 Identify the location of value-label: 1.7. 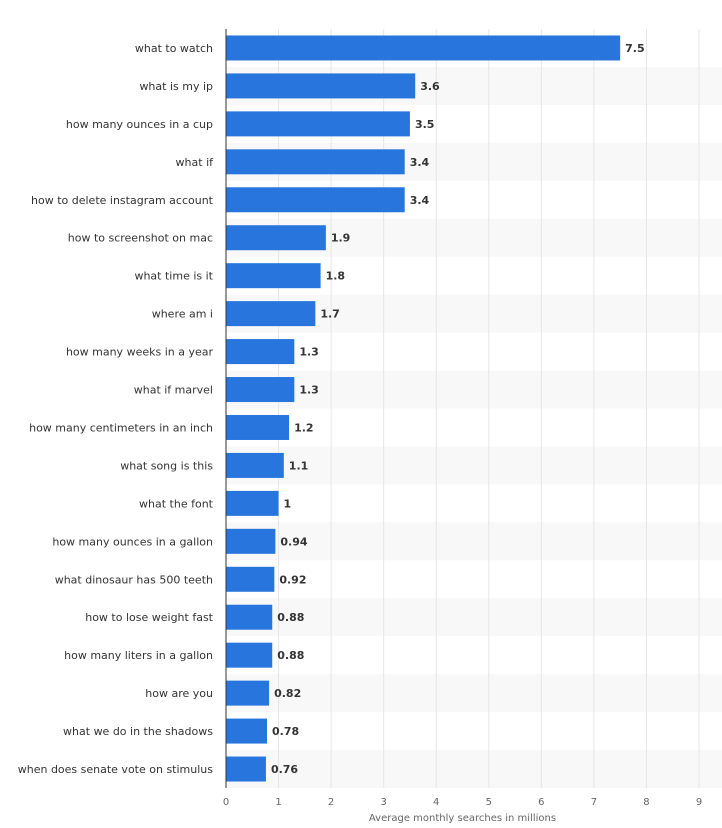
(330, 314).